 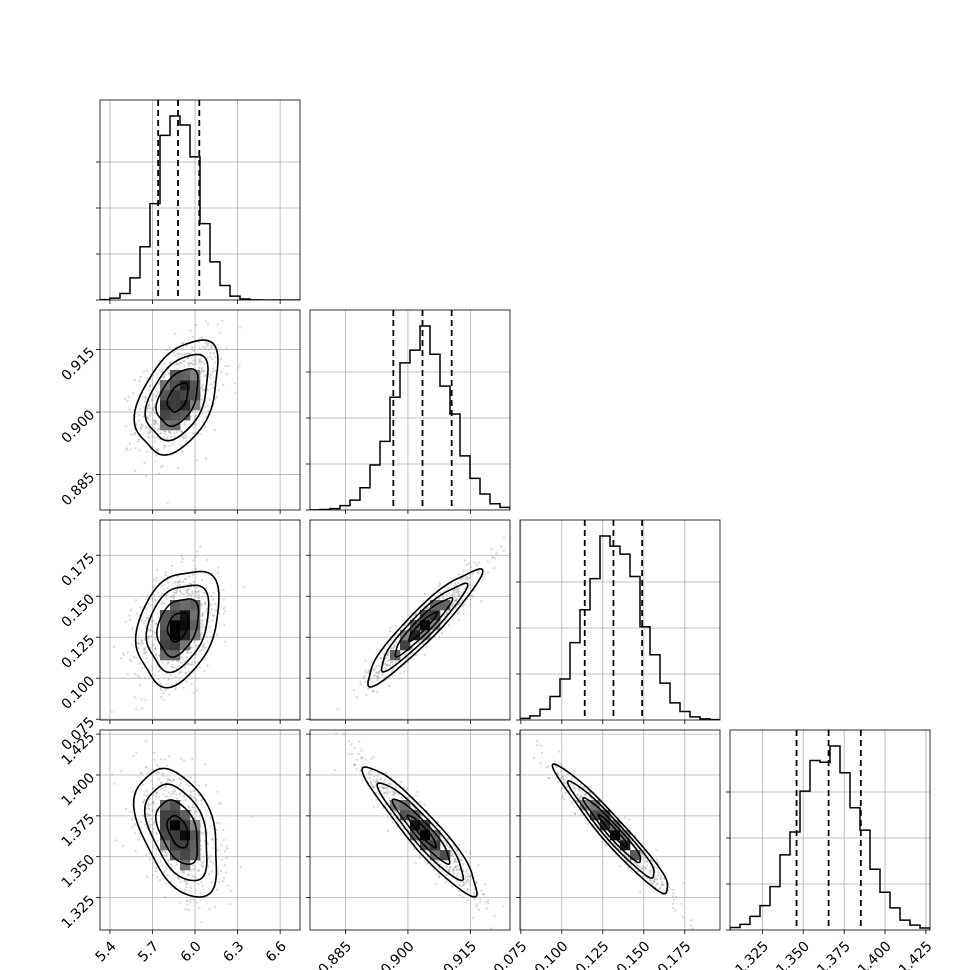 I want to click on contour-2sigma, so click(x=610, y=829).